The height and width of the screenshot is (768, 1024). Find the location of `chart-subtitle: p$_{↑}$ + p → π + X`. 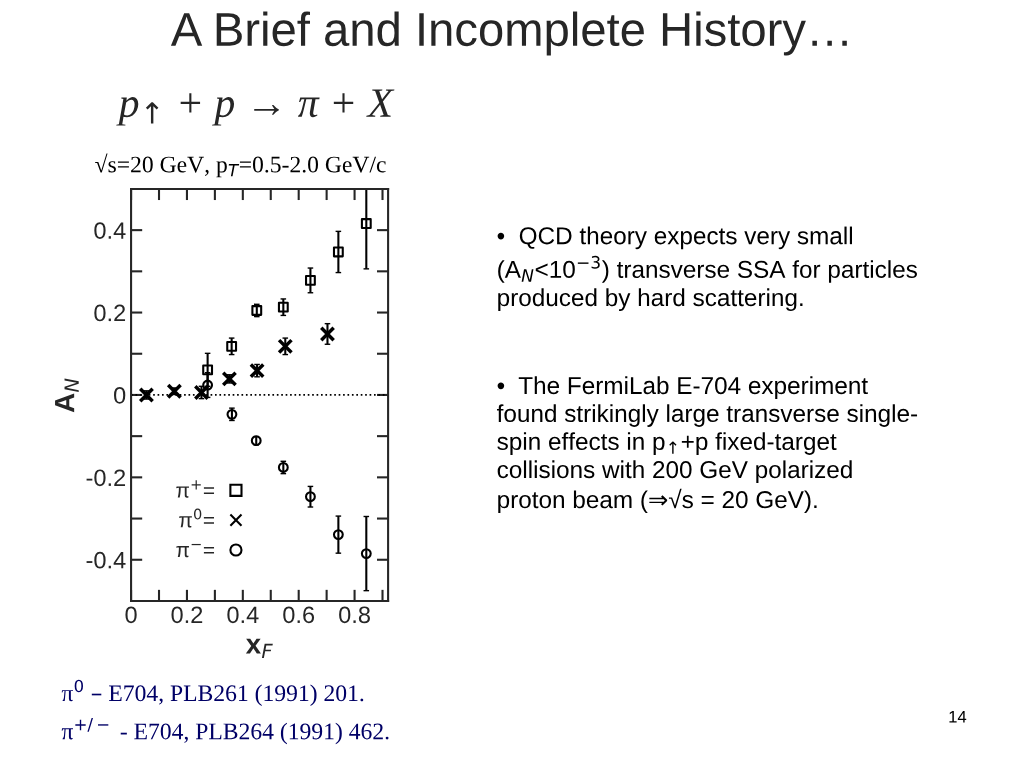

chart-subtitle: p$_{↑}$ + p → π + X is located at coordinates (255, 107).